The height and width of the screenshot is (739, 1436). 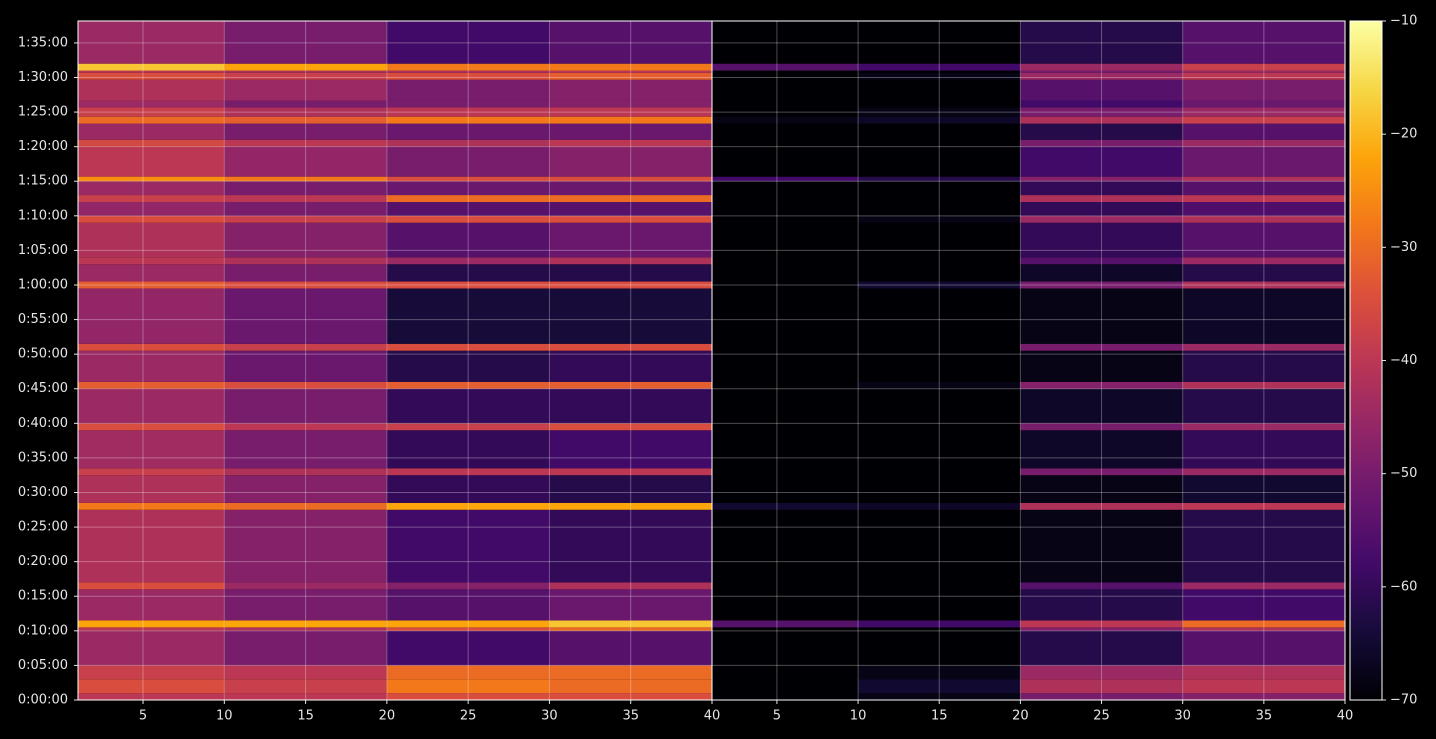 What do you see at coordinates (1182, 716) in the screenshot?
I see `x-tick-label: 30` at bounding box center [1182, 716].